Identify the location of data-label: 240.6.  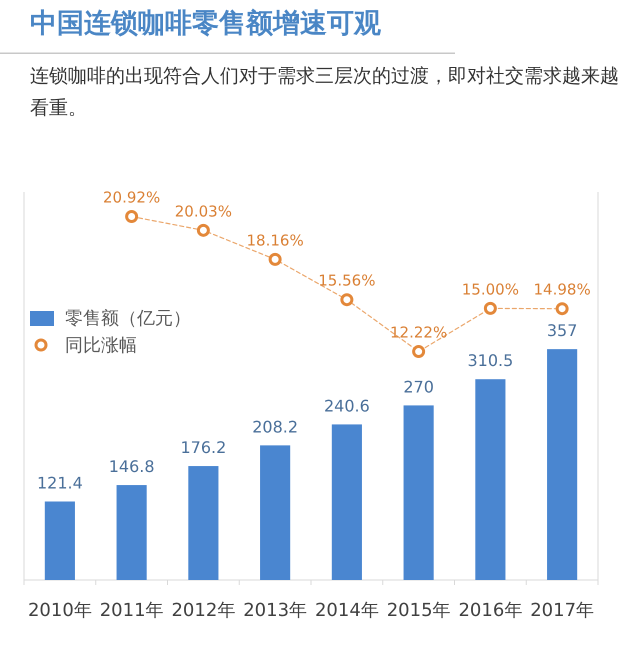
(347, 406).